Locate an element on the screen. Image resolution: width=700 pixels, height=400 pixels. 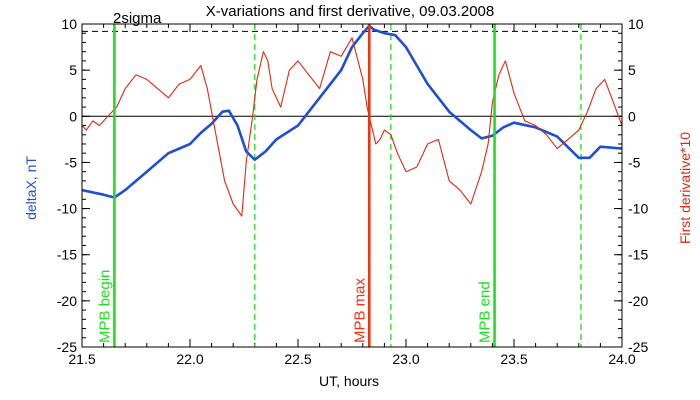
x-tick-label: 24.0 is located at coordinates (621, 359).